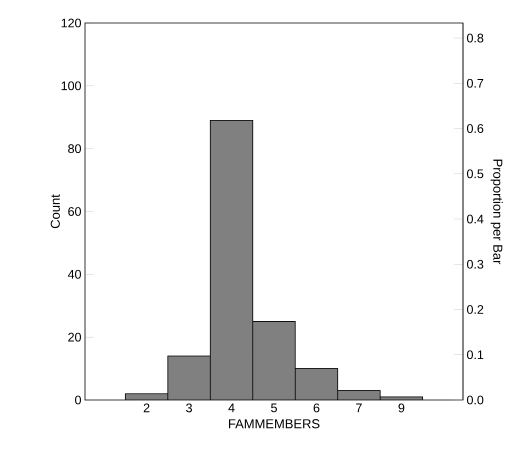  Describe the element at coordinates (189, 408) in the screenshot. I see `x-tick-label: 3` at that location.